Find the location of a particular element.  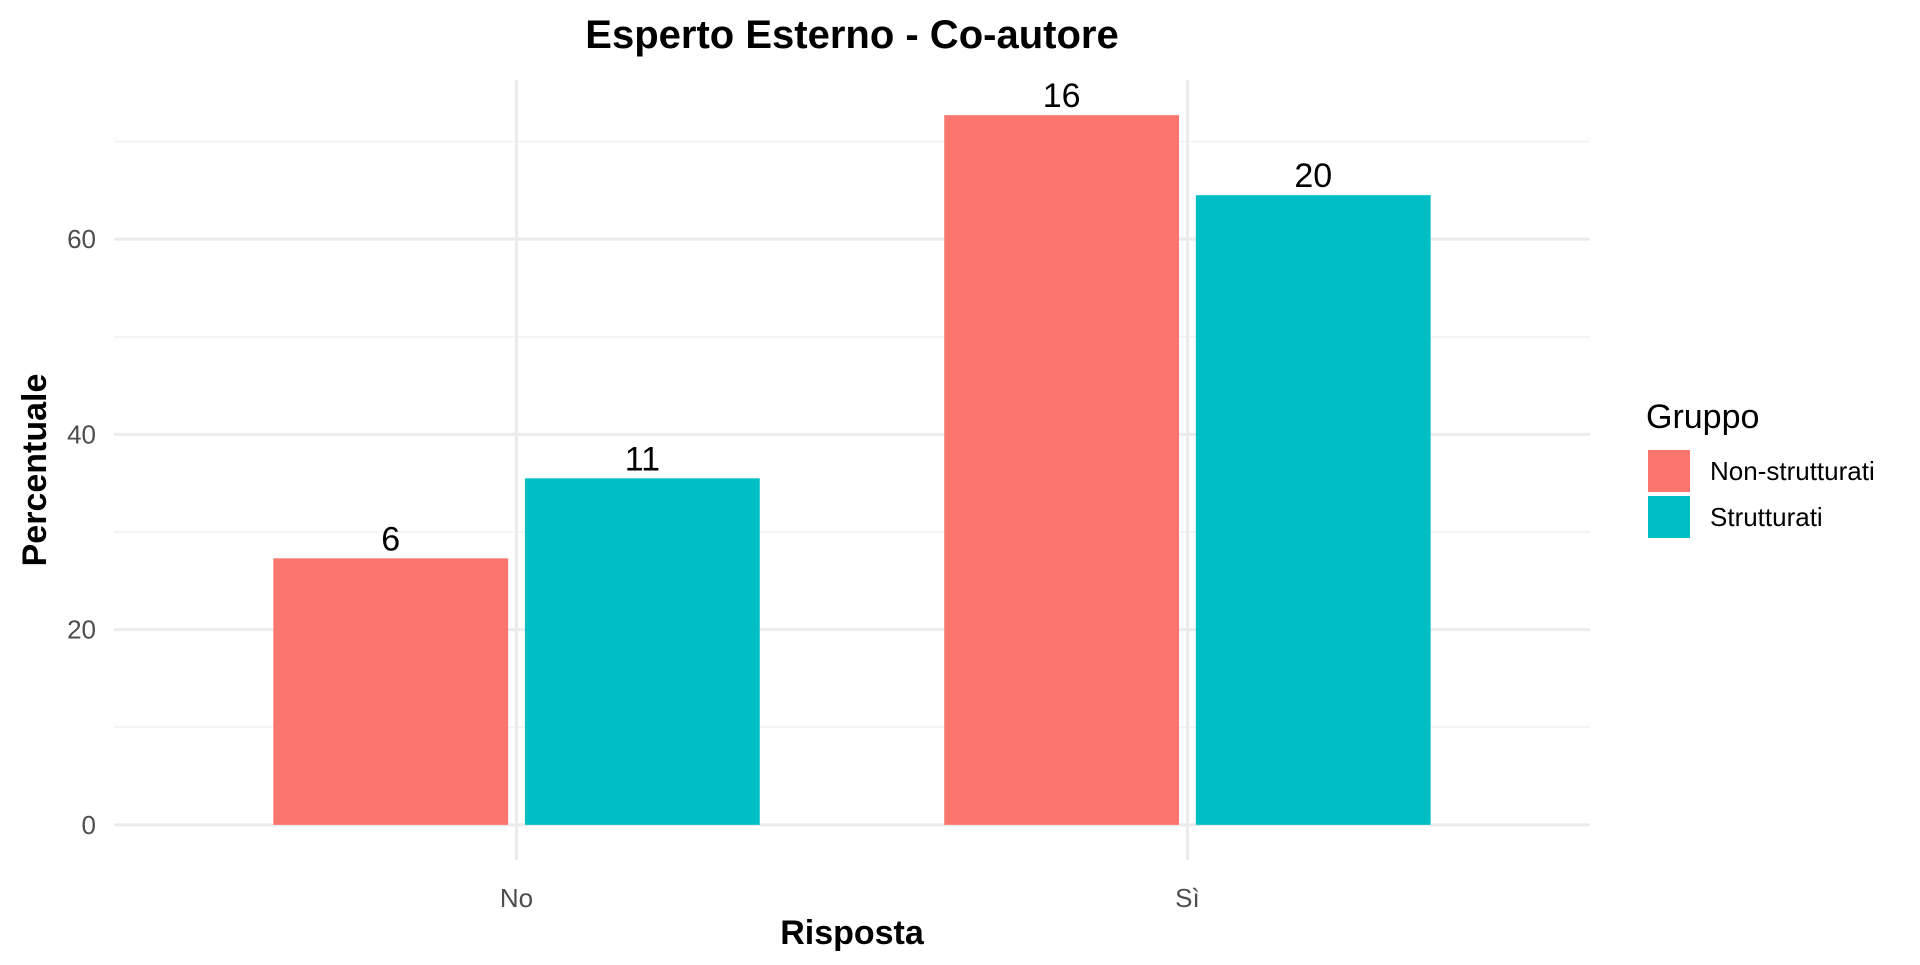

chart-title: Esperto Esterno - Co-autore is located at coordinates (851, 35).